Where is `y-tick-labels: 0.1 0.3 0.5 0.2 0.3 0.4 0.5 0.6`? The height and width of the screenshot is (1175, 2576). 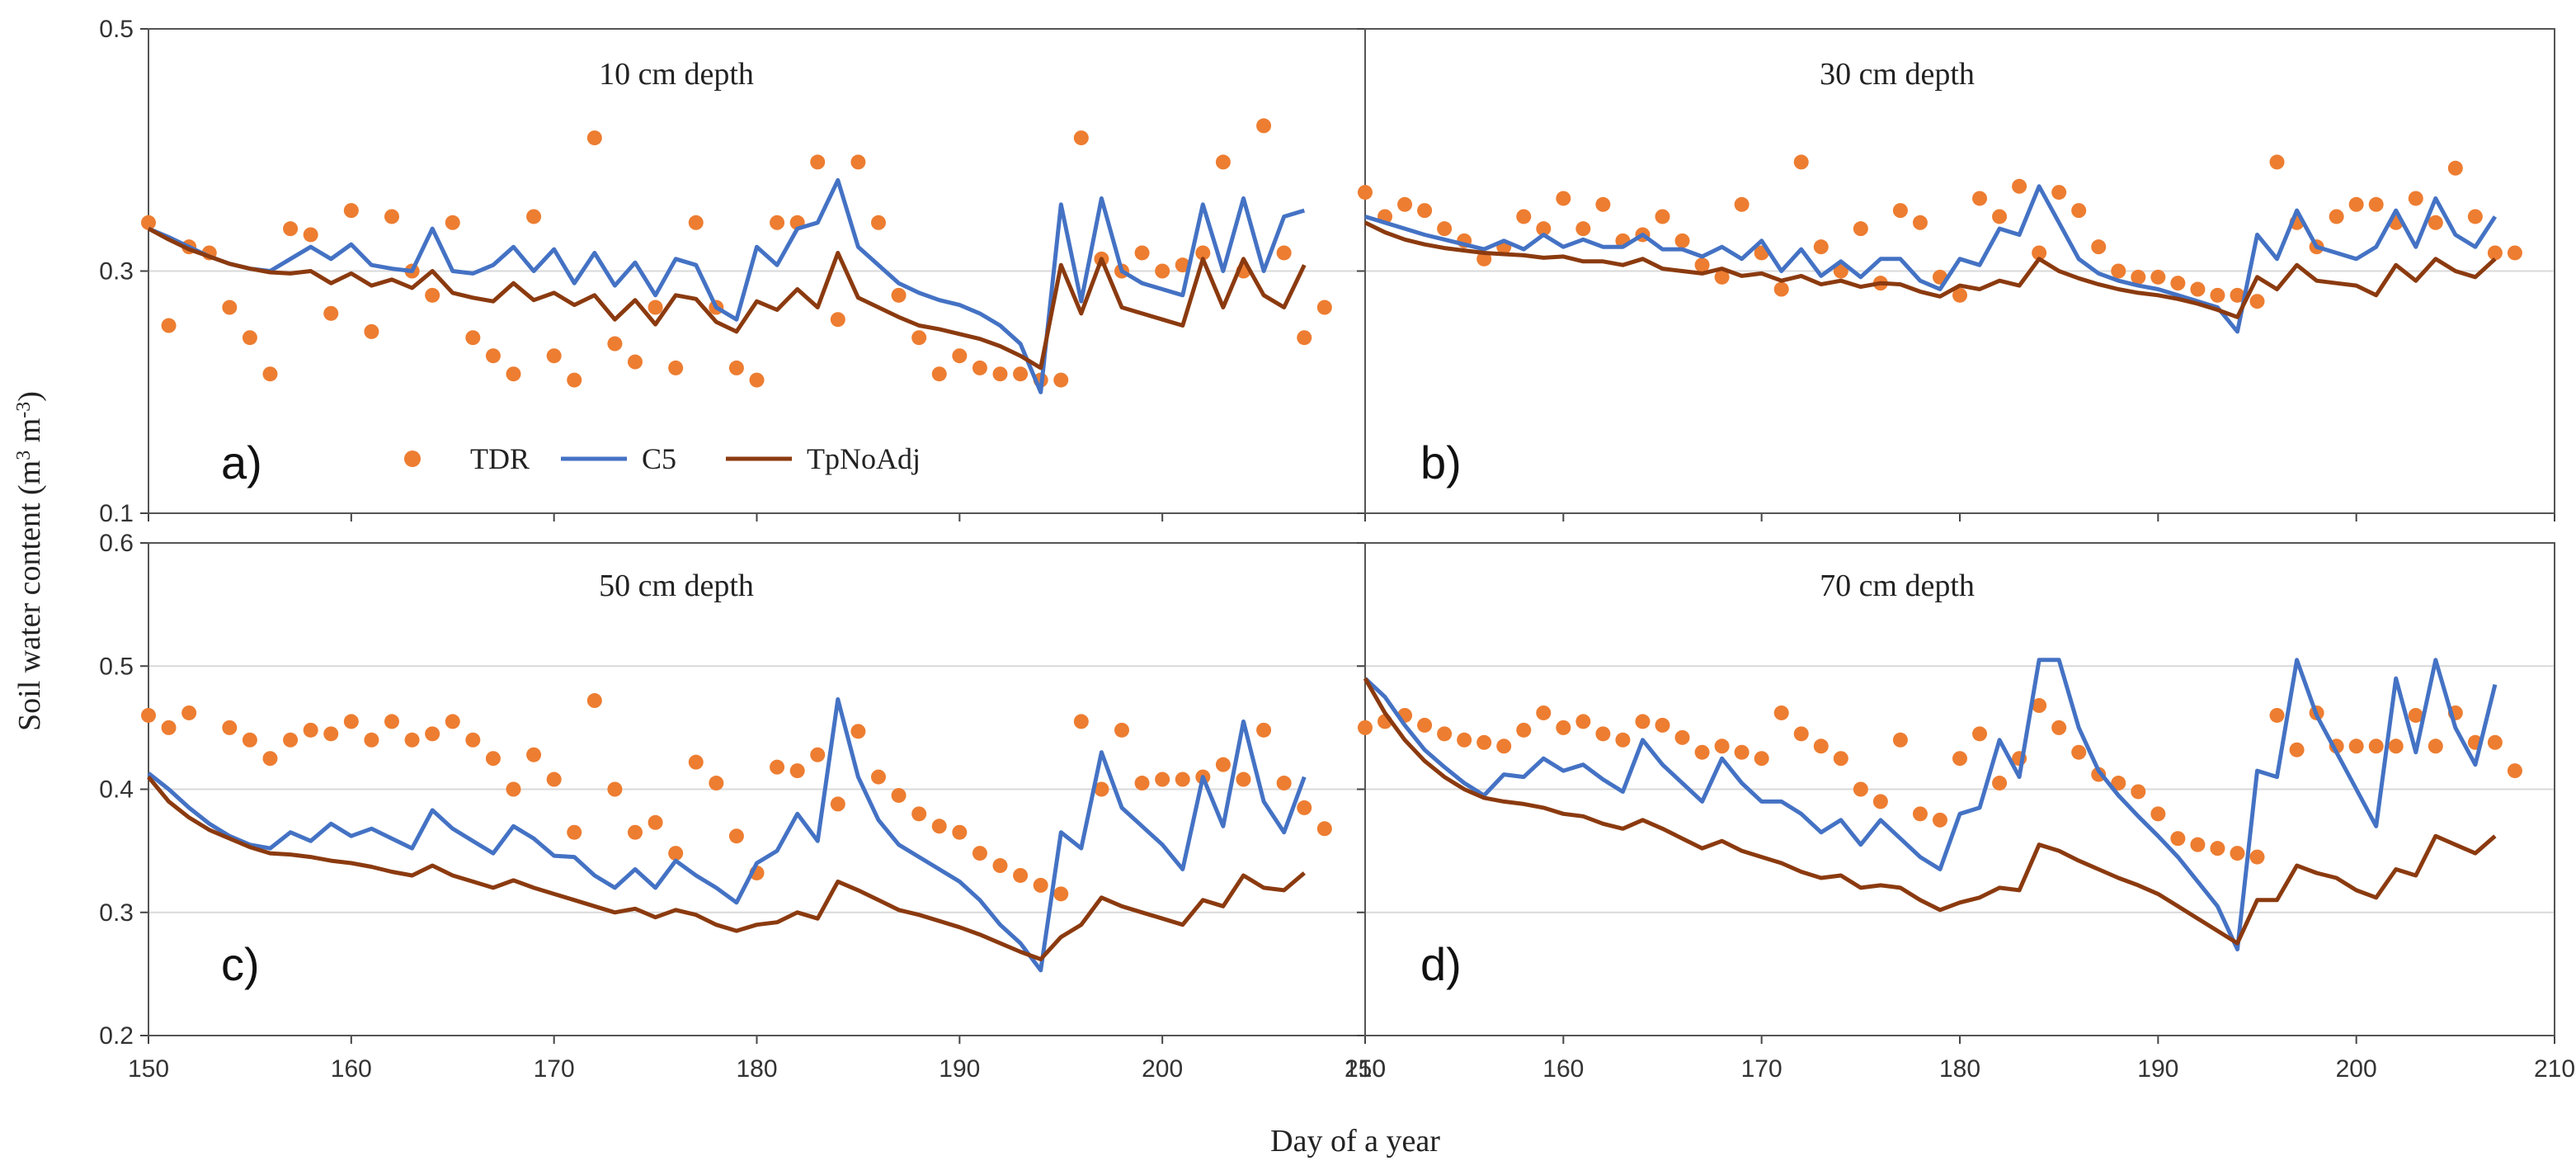 y-tick-labels: 0.1 0.3 0.5 0.2 0.3 0.4 0.5 0.6 is located at coordinates (117, 533).